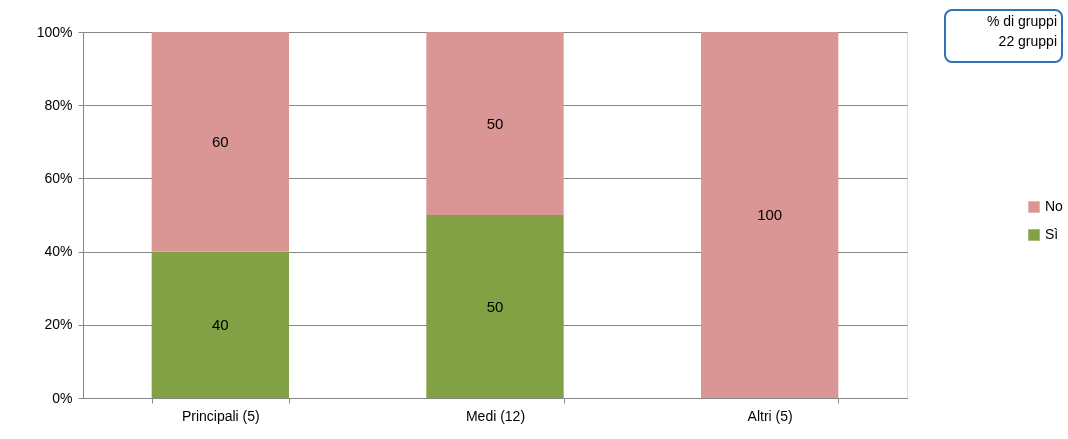 The width and height of the screenshot is (1068, 439). Describe the element at coordinates (54, 31) in the screenshot. I see `y-tick-label: 100%` at that location.